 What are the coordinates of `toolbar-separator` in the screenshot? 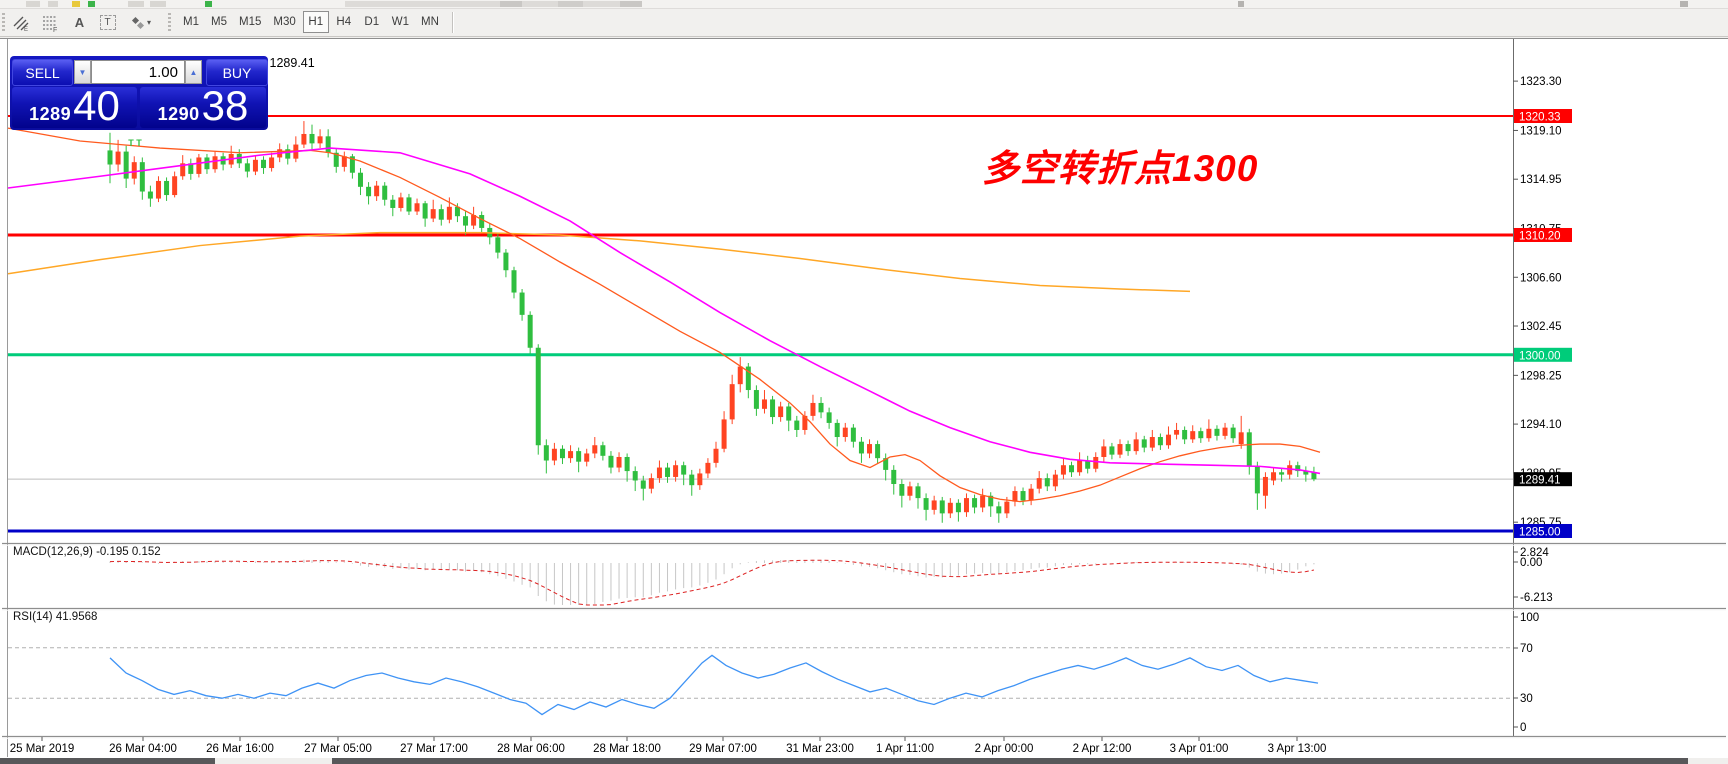 It's located at (452, 22).